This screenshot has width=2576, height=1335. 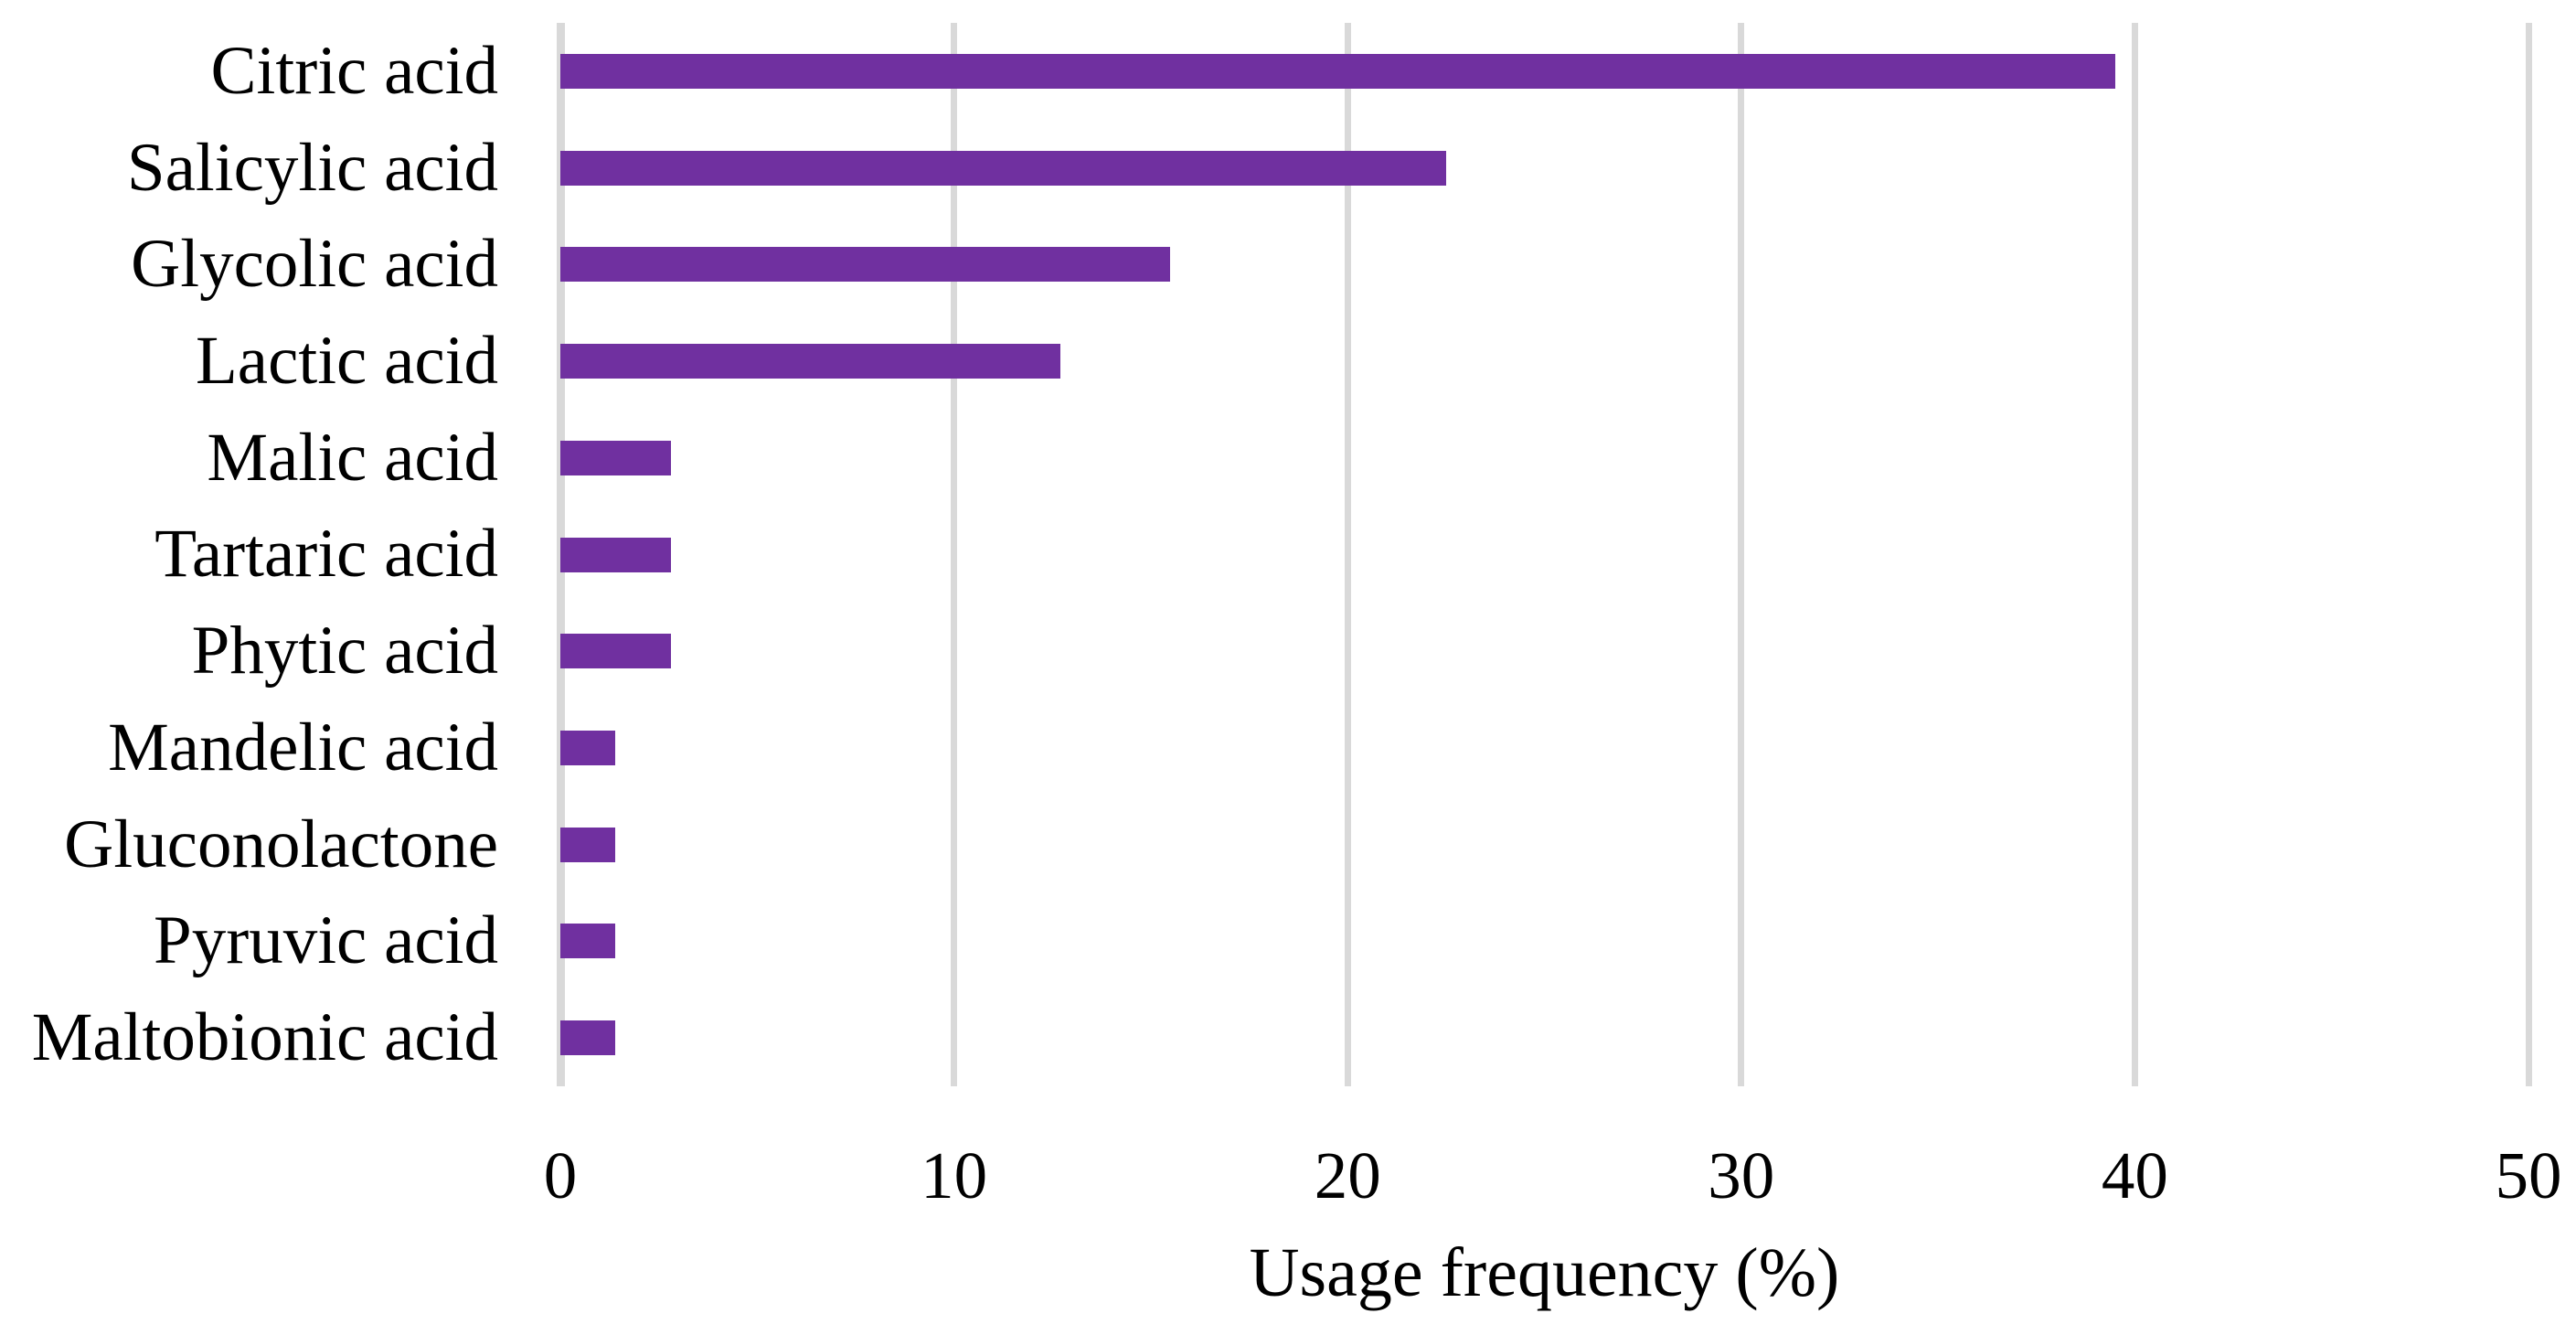 What do you see at coordinates (264, 1037) in the screenshot?
I see `category-label: Maltobionic acid` at bounding box center [264, 1037].